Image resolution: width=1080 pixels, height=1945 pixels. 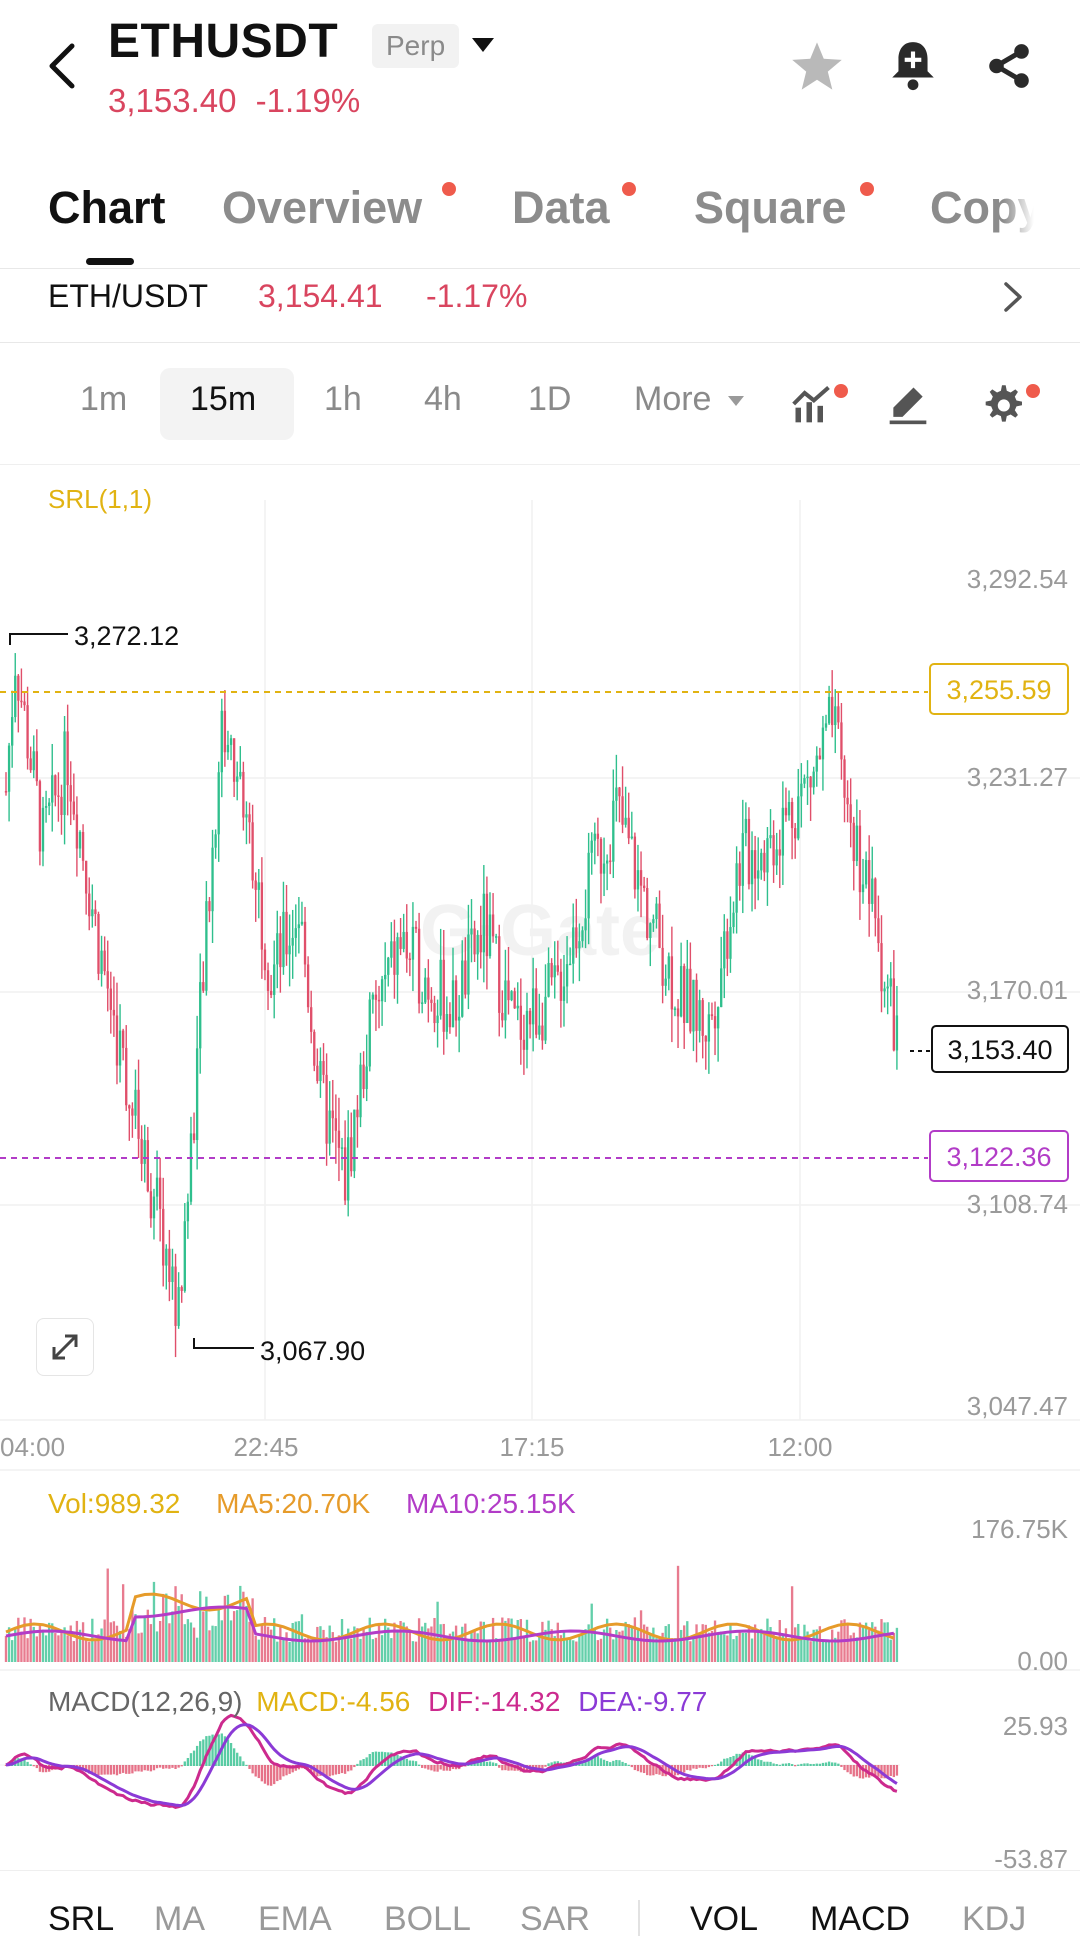 I want to click on indicator-macd: MACD, so click(x=860, y=1919).